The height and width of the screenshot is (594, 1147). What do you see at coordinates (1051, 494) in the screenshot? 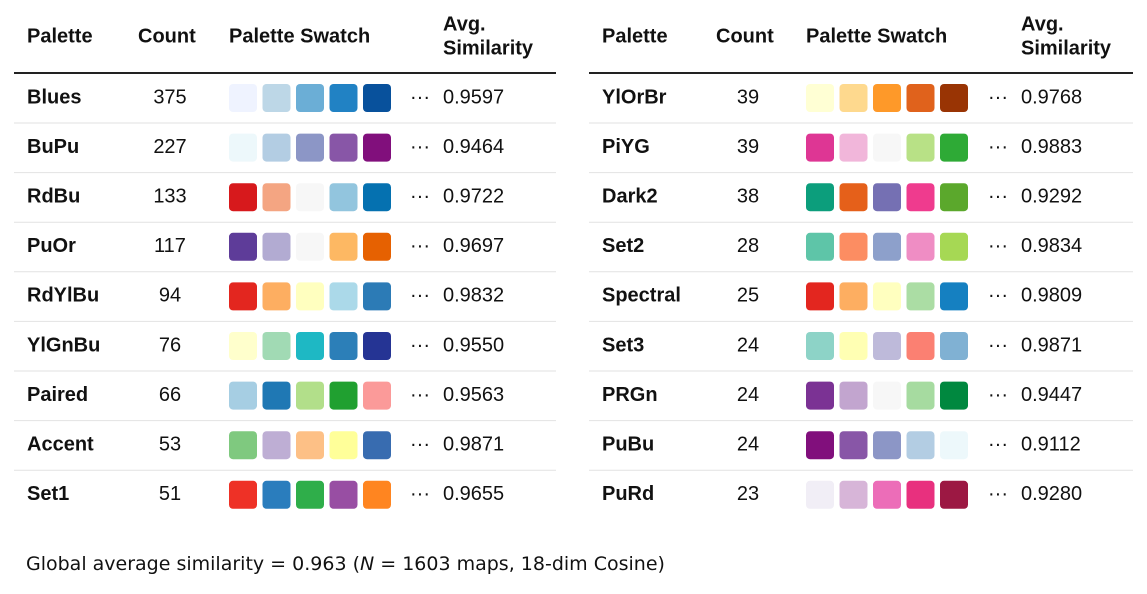
I see `similarity: 0.9280` at bounding box center [1051, 494].